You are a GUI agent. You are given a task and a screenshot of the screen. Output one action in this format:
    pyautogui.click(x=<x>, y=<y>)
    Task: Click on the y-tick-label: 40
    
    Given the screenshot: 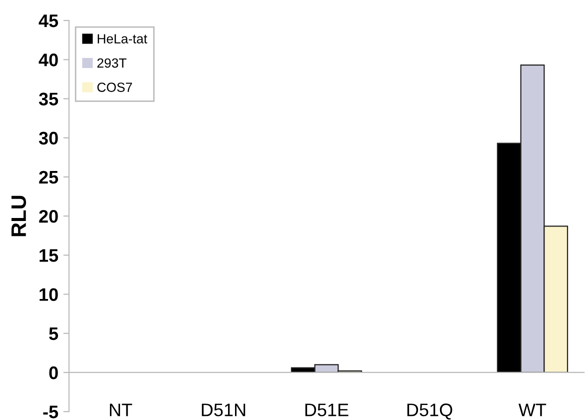 What is the action you would take?
    pyautogui.click(x=48, y=60)
    